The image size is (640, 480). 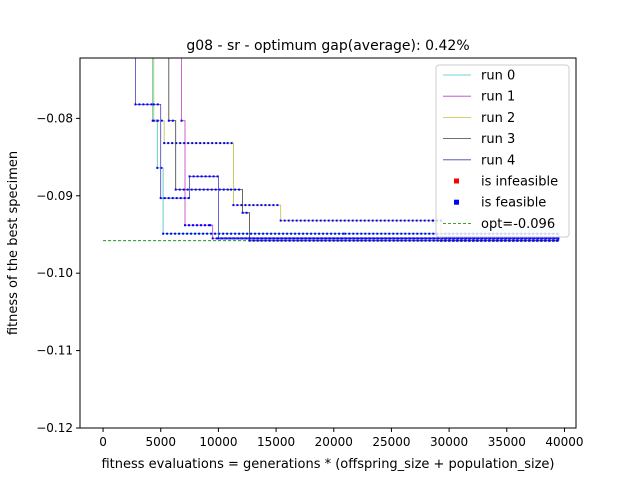 I want to click on x-tick-label: 25000, so click(x=391, y=442).